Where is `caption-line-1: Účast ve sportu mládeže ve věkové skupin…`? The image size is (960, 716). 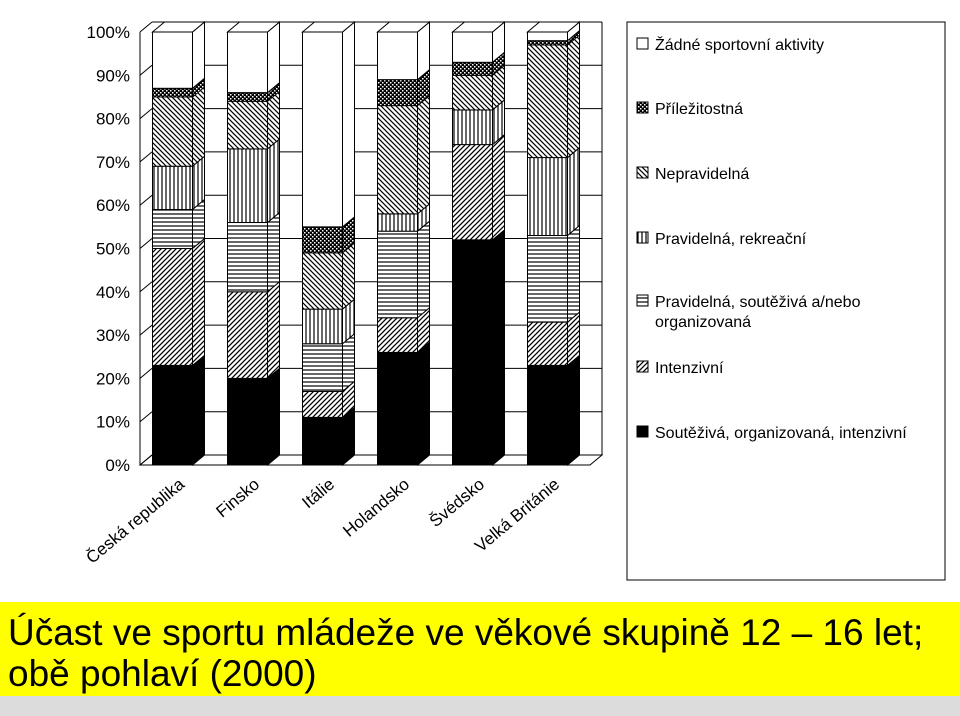
caption-line-1: Účast ve sportu mládeže ve věkové skupin… is located at coordinates (466, 632).